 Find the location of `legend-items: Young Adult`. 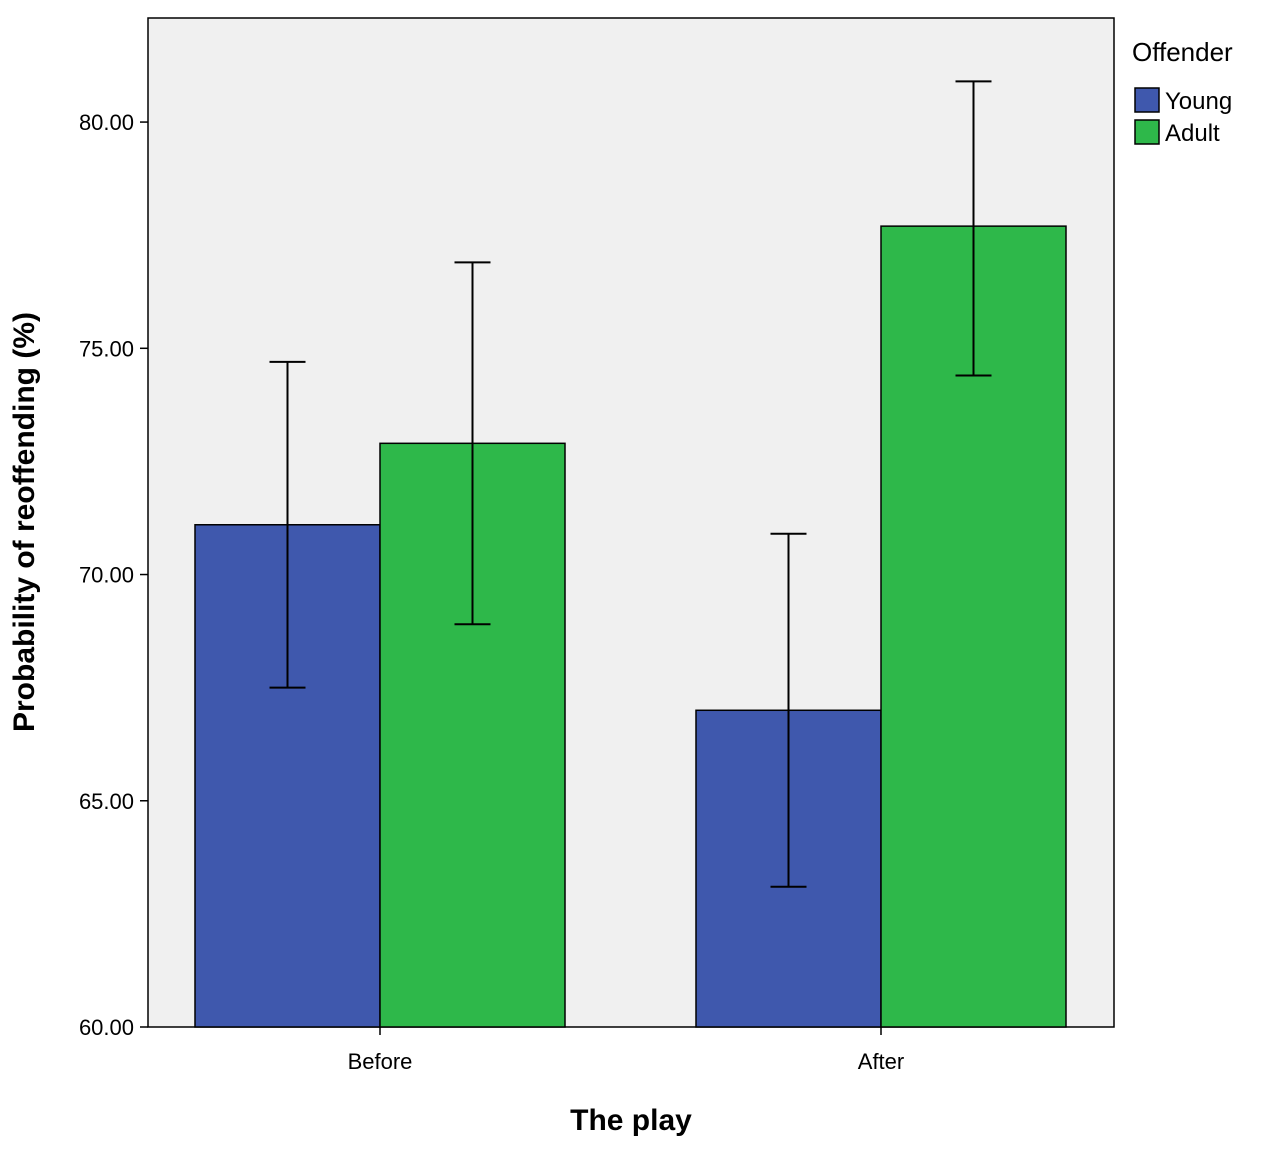

legend-items: Young Adult is located at coordinates (1183, 117).